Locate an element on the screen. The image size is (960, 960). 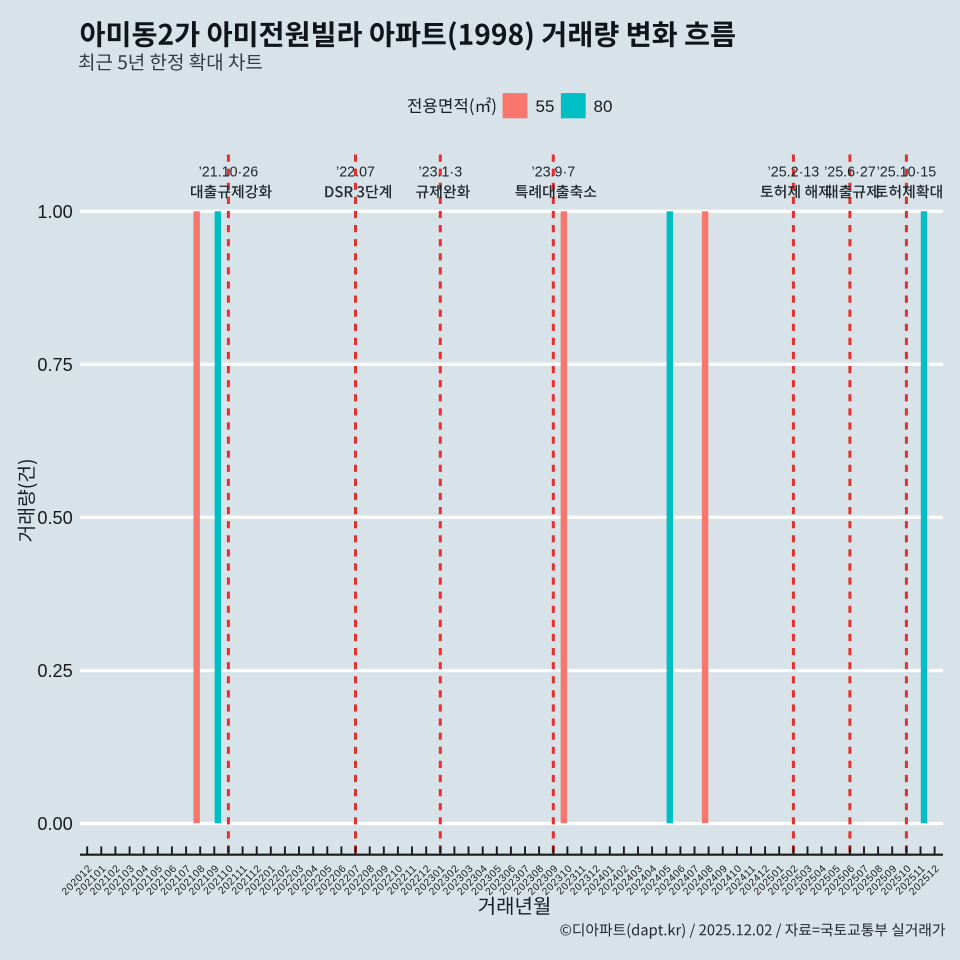
svg-text: ’25.6·27 is located at coordinates (850, 172).